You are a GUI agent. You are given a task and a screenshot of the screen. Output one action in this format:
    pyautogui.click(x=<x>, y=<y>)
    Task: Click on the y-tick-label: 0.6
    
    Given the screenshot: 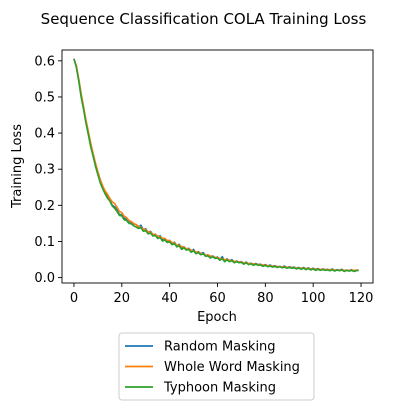 What is the action you would take?
    pyautogui.click(x=44, y=61)
    